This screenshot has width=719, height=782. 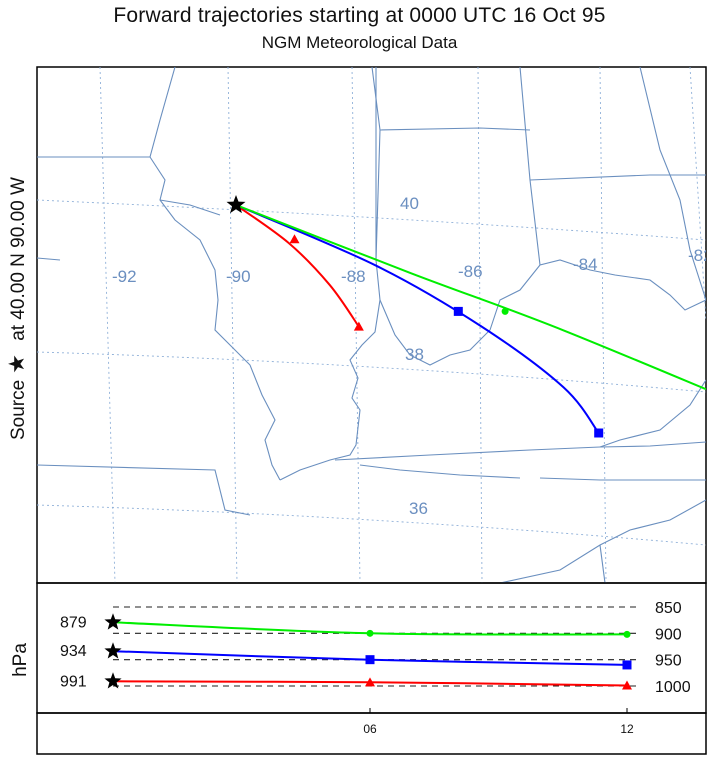 What do you see at coordinates (418, 508) in the screenshot?
I see `lat-label: 36` at bounding box center [418, 508].